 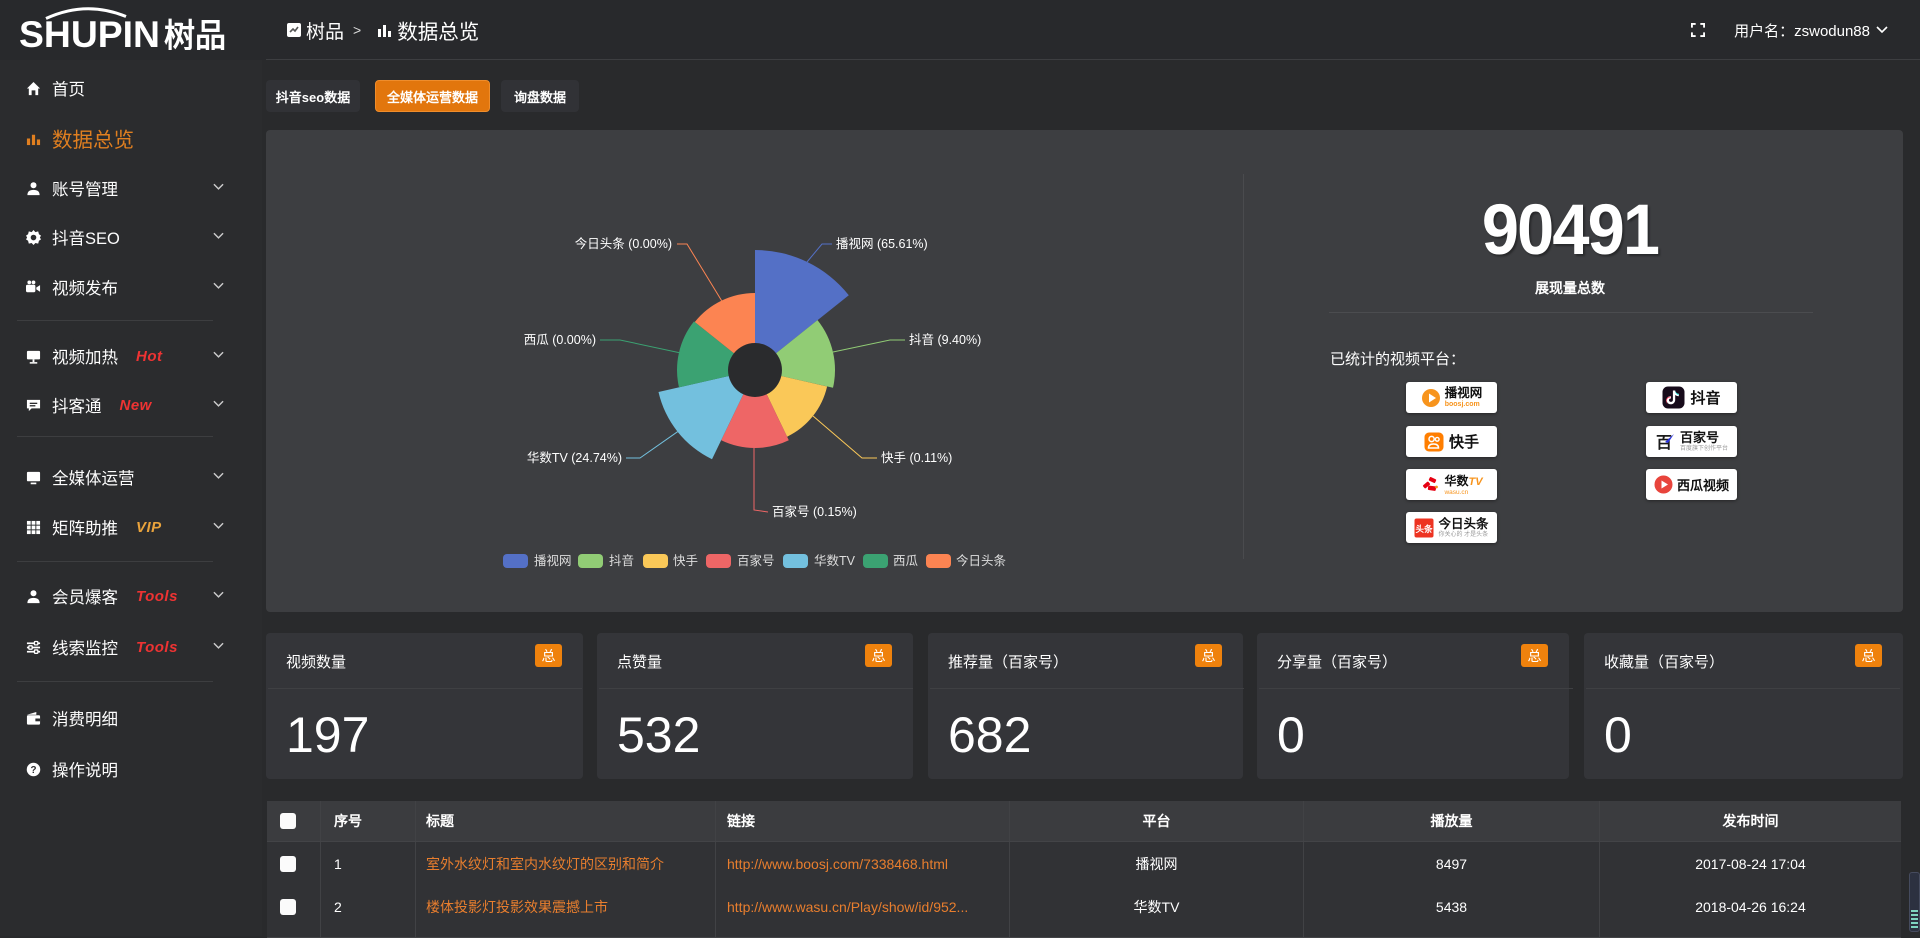 What do you see at coordinates (916, 458) in the screenshot?
I see `svg-text: 快手 (0.11%)` at bounding box center [916, 458].